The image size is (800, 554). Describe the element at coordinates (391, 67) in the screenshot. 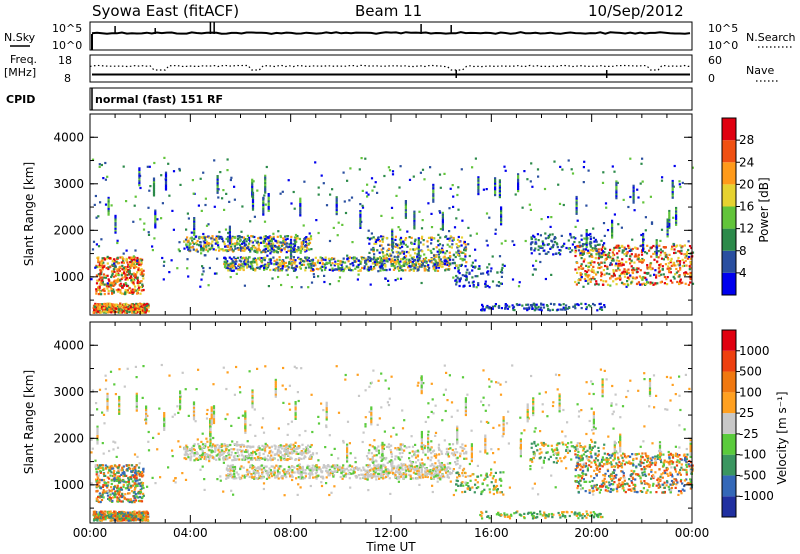

I see `nave-trace` at that location.